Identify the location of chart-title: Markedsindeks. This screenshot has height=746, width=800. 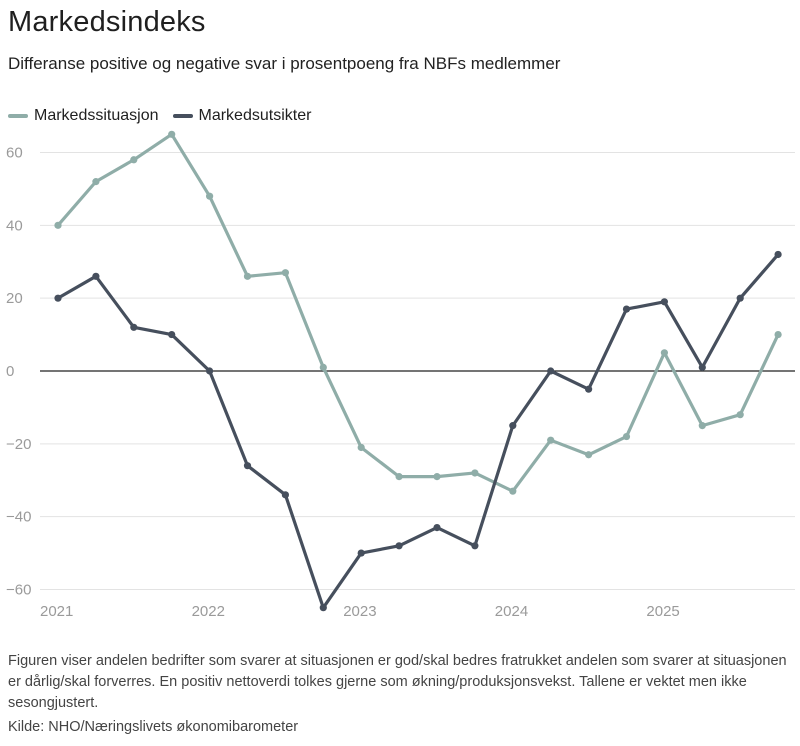
(107, 22).